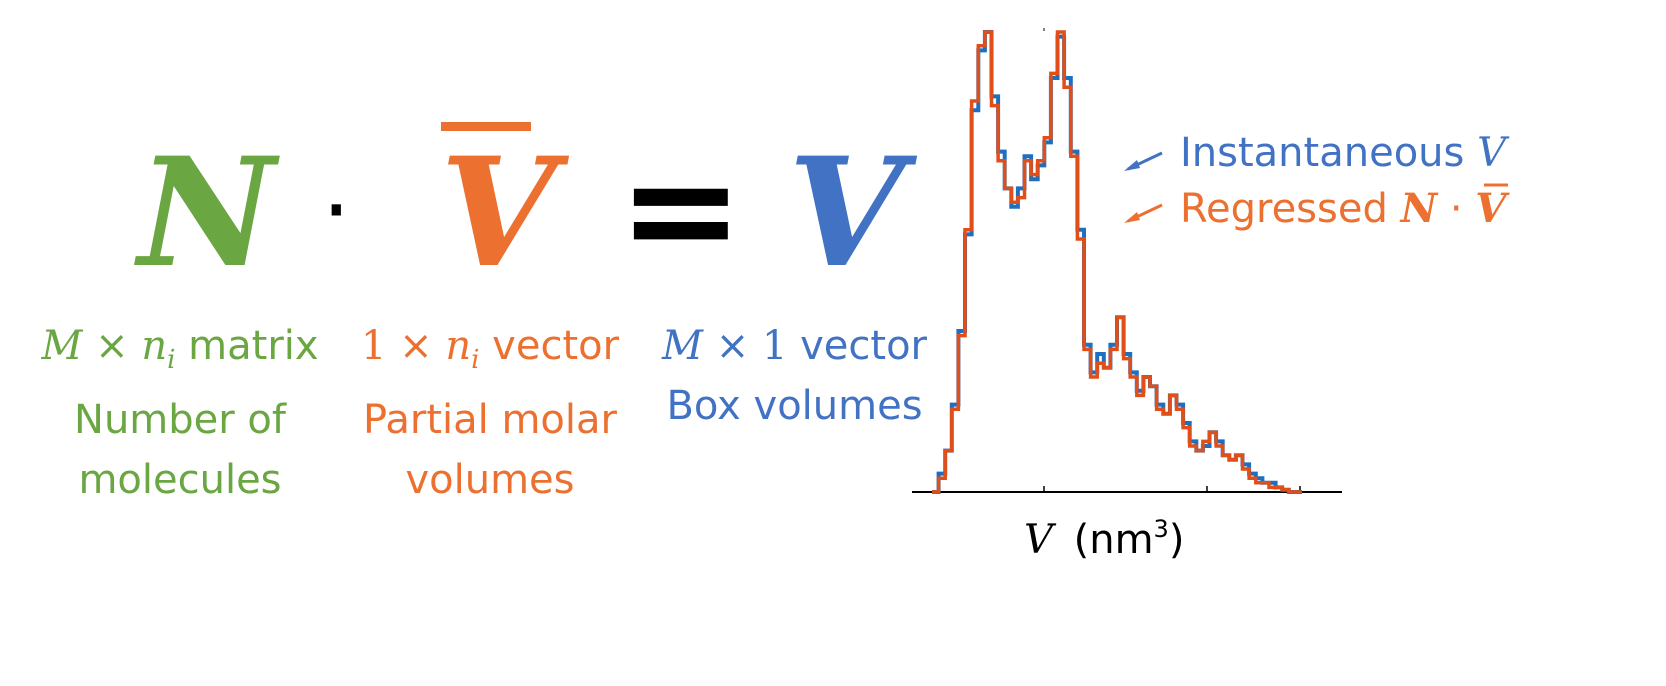 This screenshot has width=1666, height=686. What do you see at coordinates (207, 213) in the screenshot?
I see `n-symbol: N` at bounding box center [207, 213].